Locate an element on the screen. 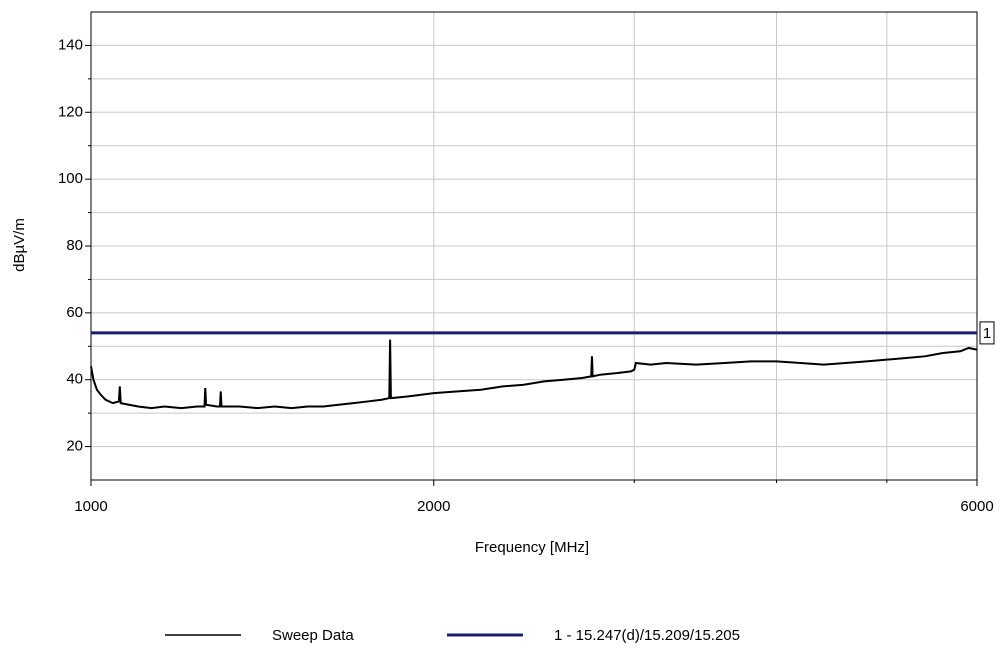 This screenshot has height=650, width=1001. y-tick-label: 100 is located at coordinates (70, 178).